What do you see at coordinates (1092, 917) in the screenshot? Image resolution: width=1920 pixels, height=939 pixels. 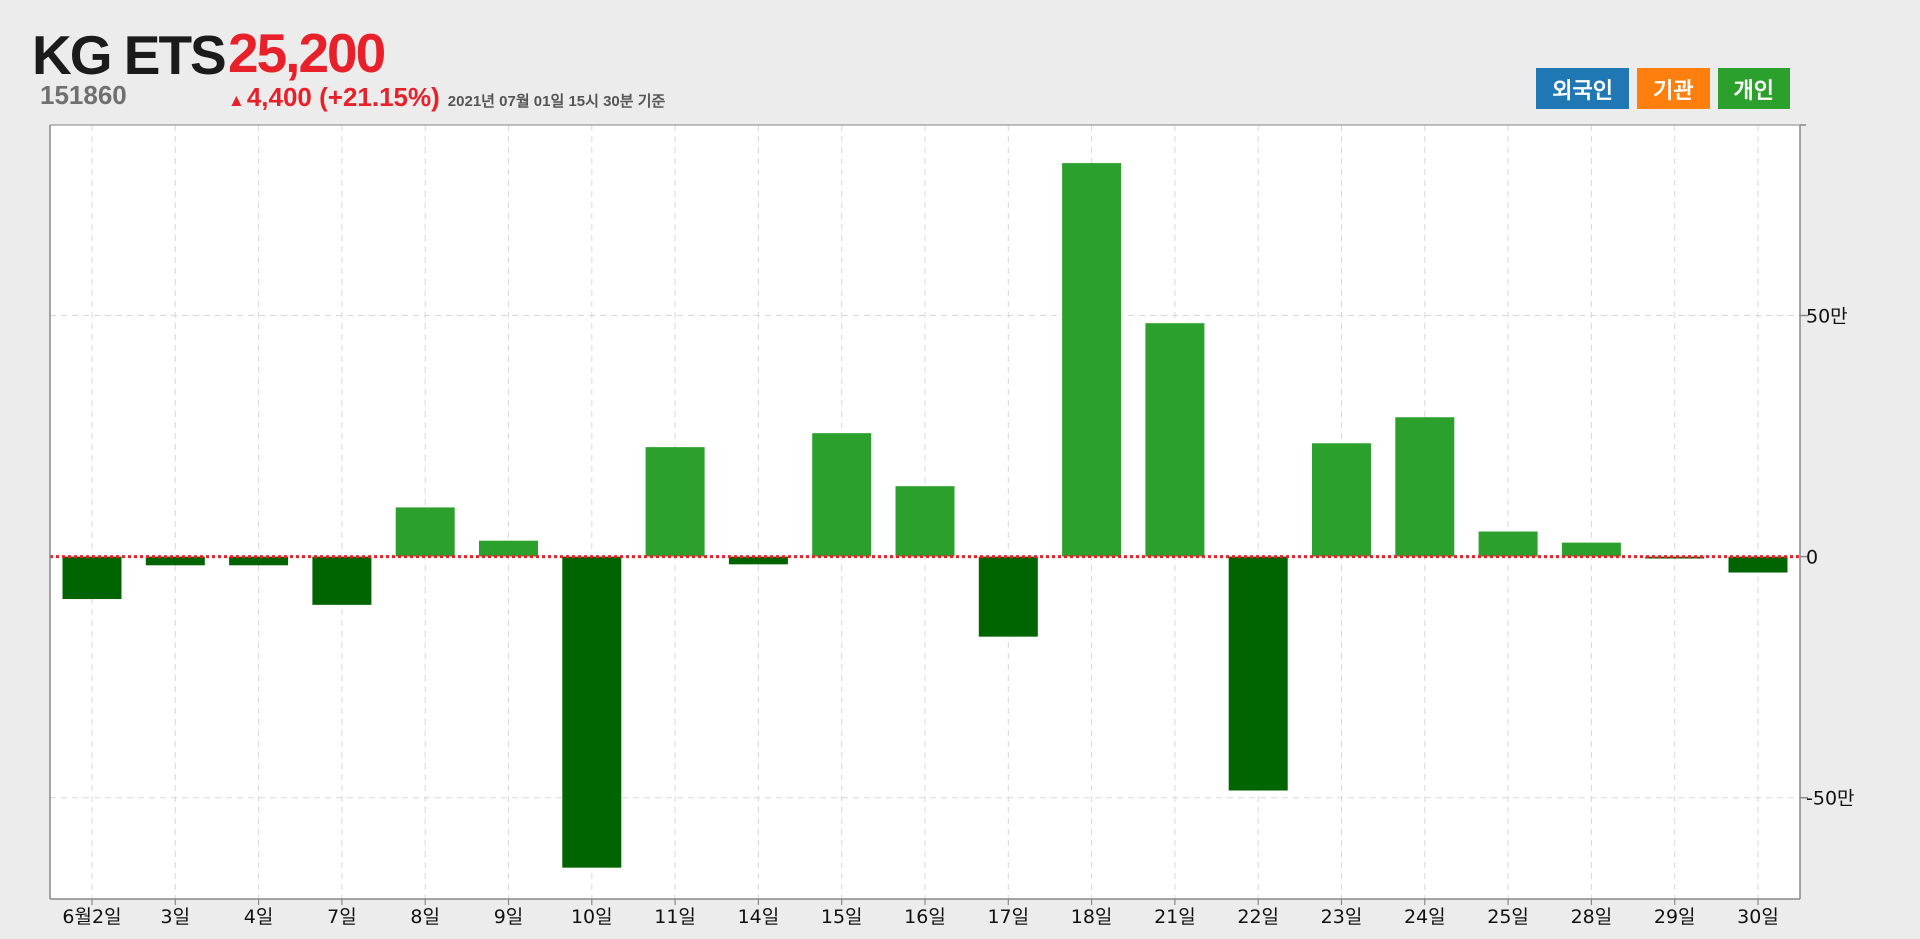 I see `x-tick-label: 18일` at bounding box center [1092, 917].